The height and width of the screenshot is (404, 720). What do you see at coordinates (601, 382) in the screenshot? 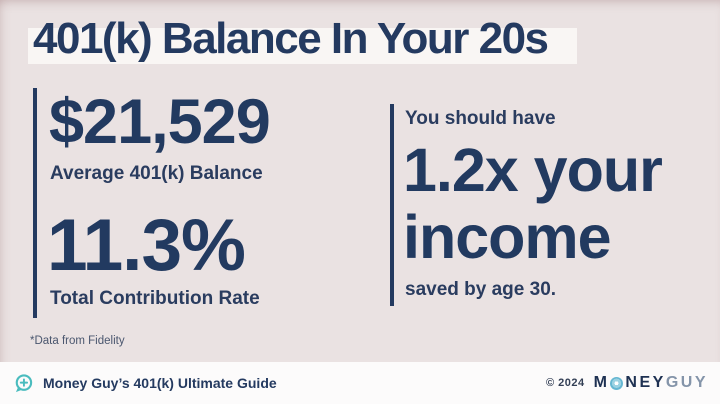
I see `logo-letter-m: M` at bounding box center [601, 382].